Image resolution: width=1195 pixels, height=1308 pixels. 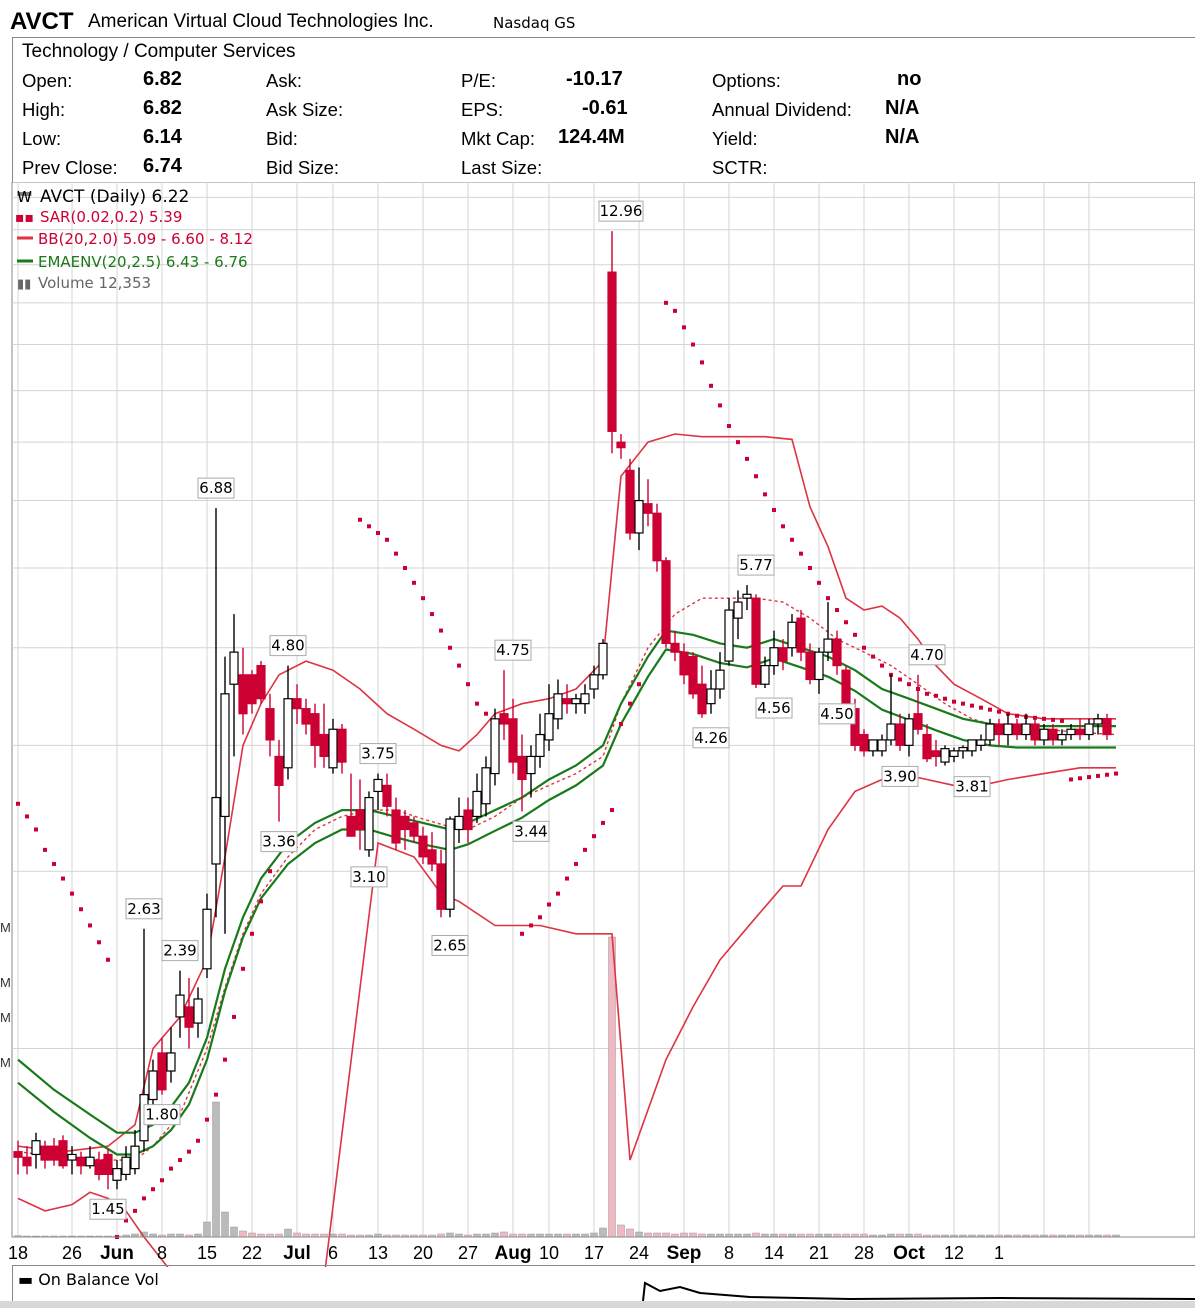 What do you see at coordinates (70, 167) in the screenshot?
I see `prev-close-label: Prev Close:` at bounding box center [70, 167].